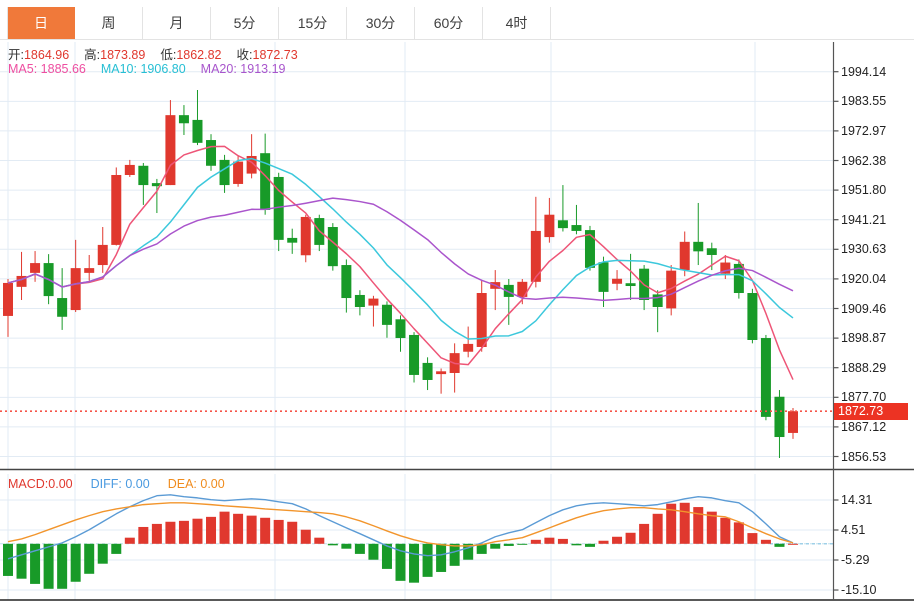 The image size is (914, 604). What do you see at coordinates (859, 590) in the screenshot?
I see `macd-axis-label: -15.10` at bounding box center [859, 590].